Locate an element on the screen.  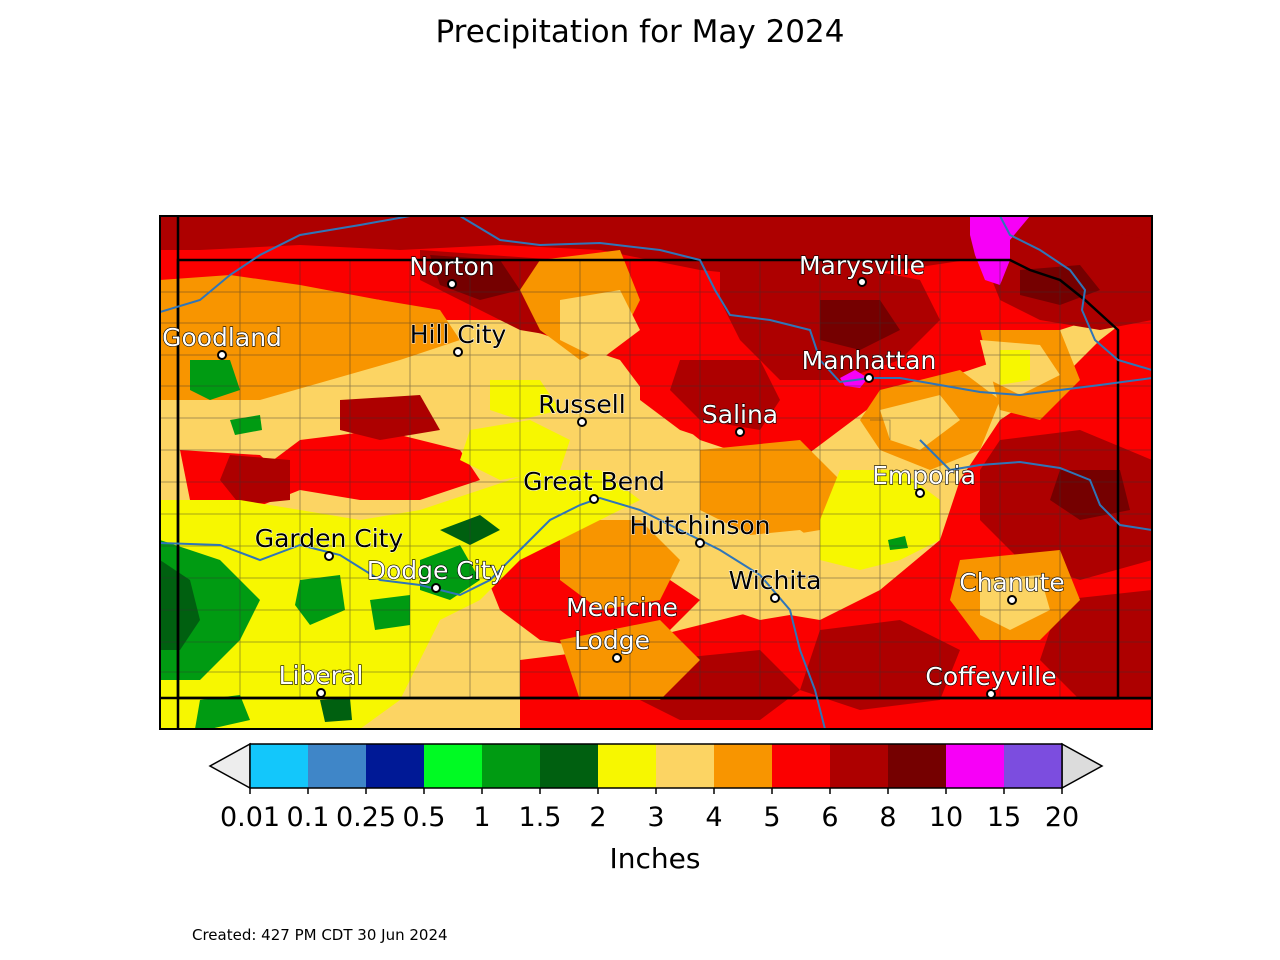
city-label-garden-city: Garden City is located at coordinates (329, 538).